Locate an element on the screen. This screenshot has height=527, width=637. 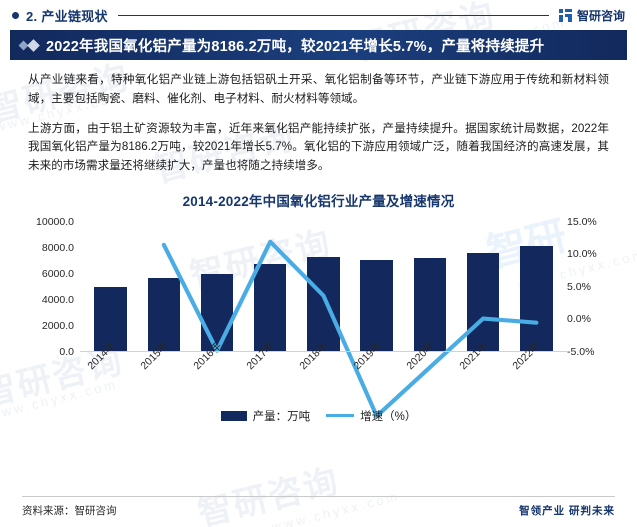
legend-item-line: 增速（%） is located at coordinates (371, 416).